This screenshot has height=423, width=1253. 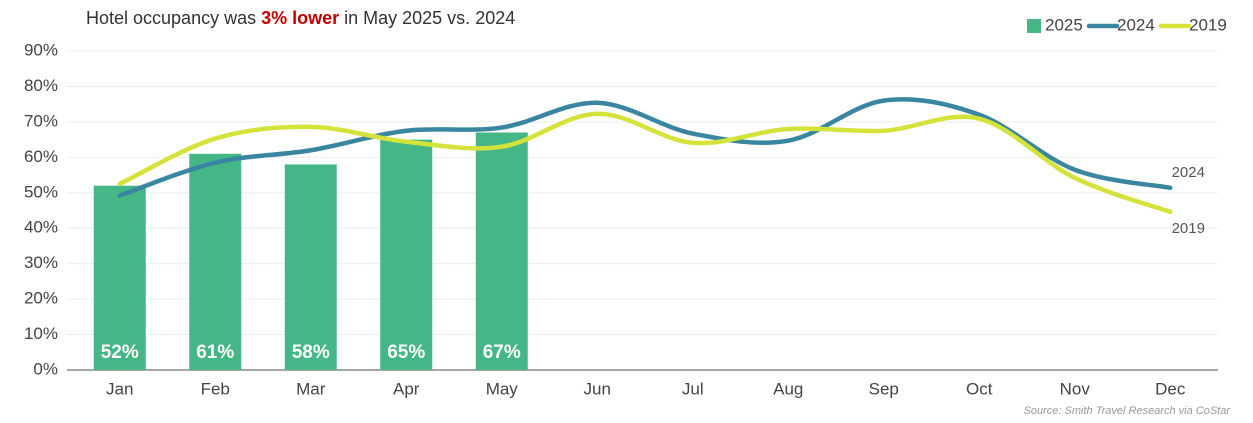 What do you see at coordinates (45, 368) in the screenshot?
I see `y-tick-label: 0%` at bounding box center [45, 368].